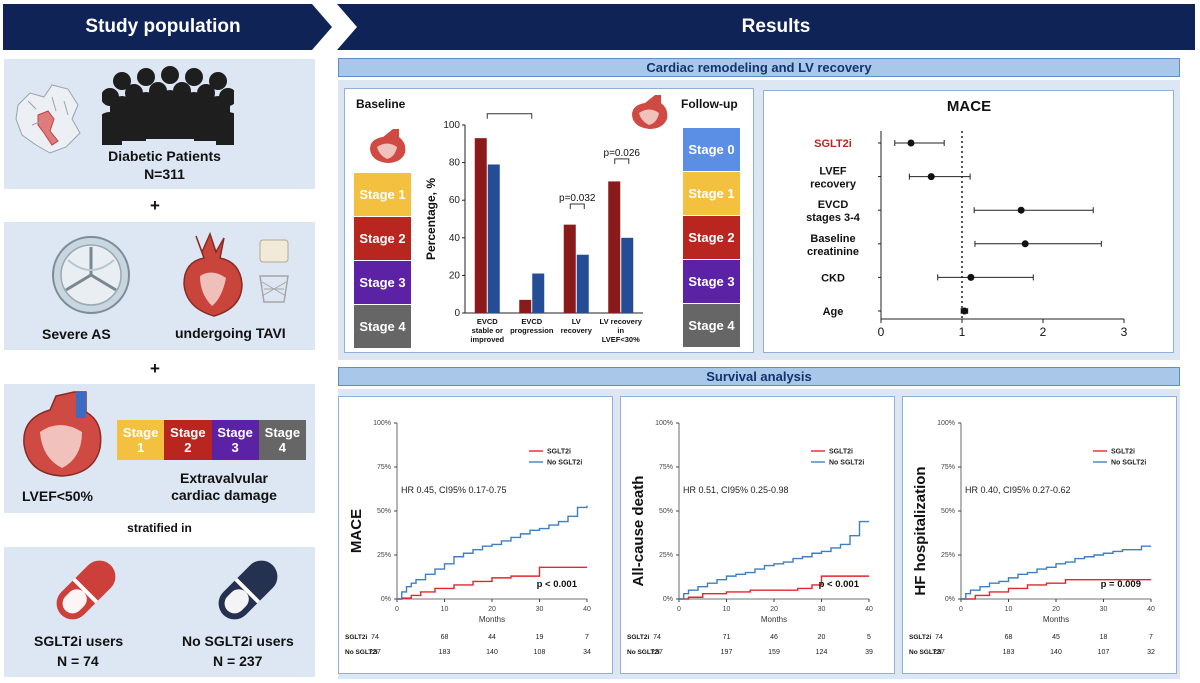 This screenshot has width=1200, height=683. I want to click on p-value-label: p=0.032, so click(577, 198).